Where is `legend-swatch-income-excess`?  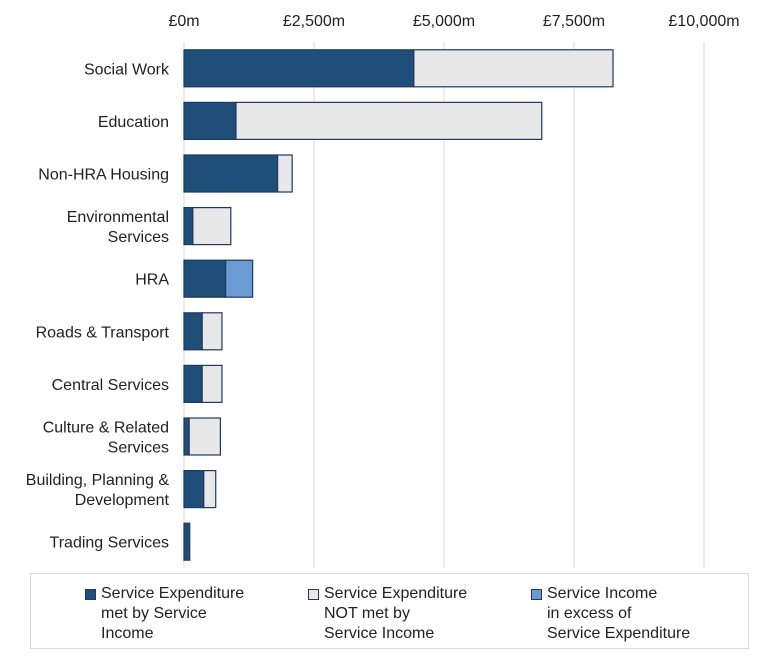 legend-swatch-income-excess is located at coordinates (536, 594).